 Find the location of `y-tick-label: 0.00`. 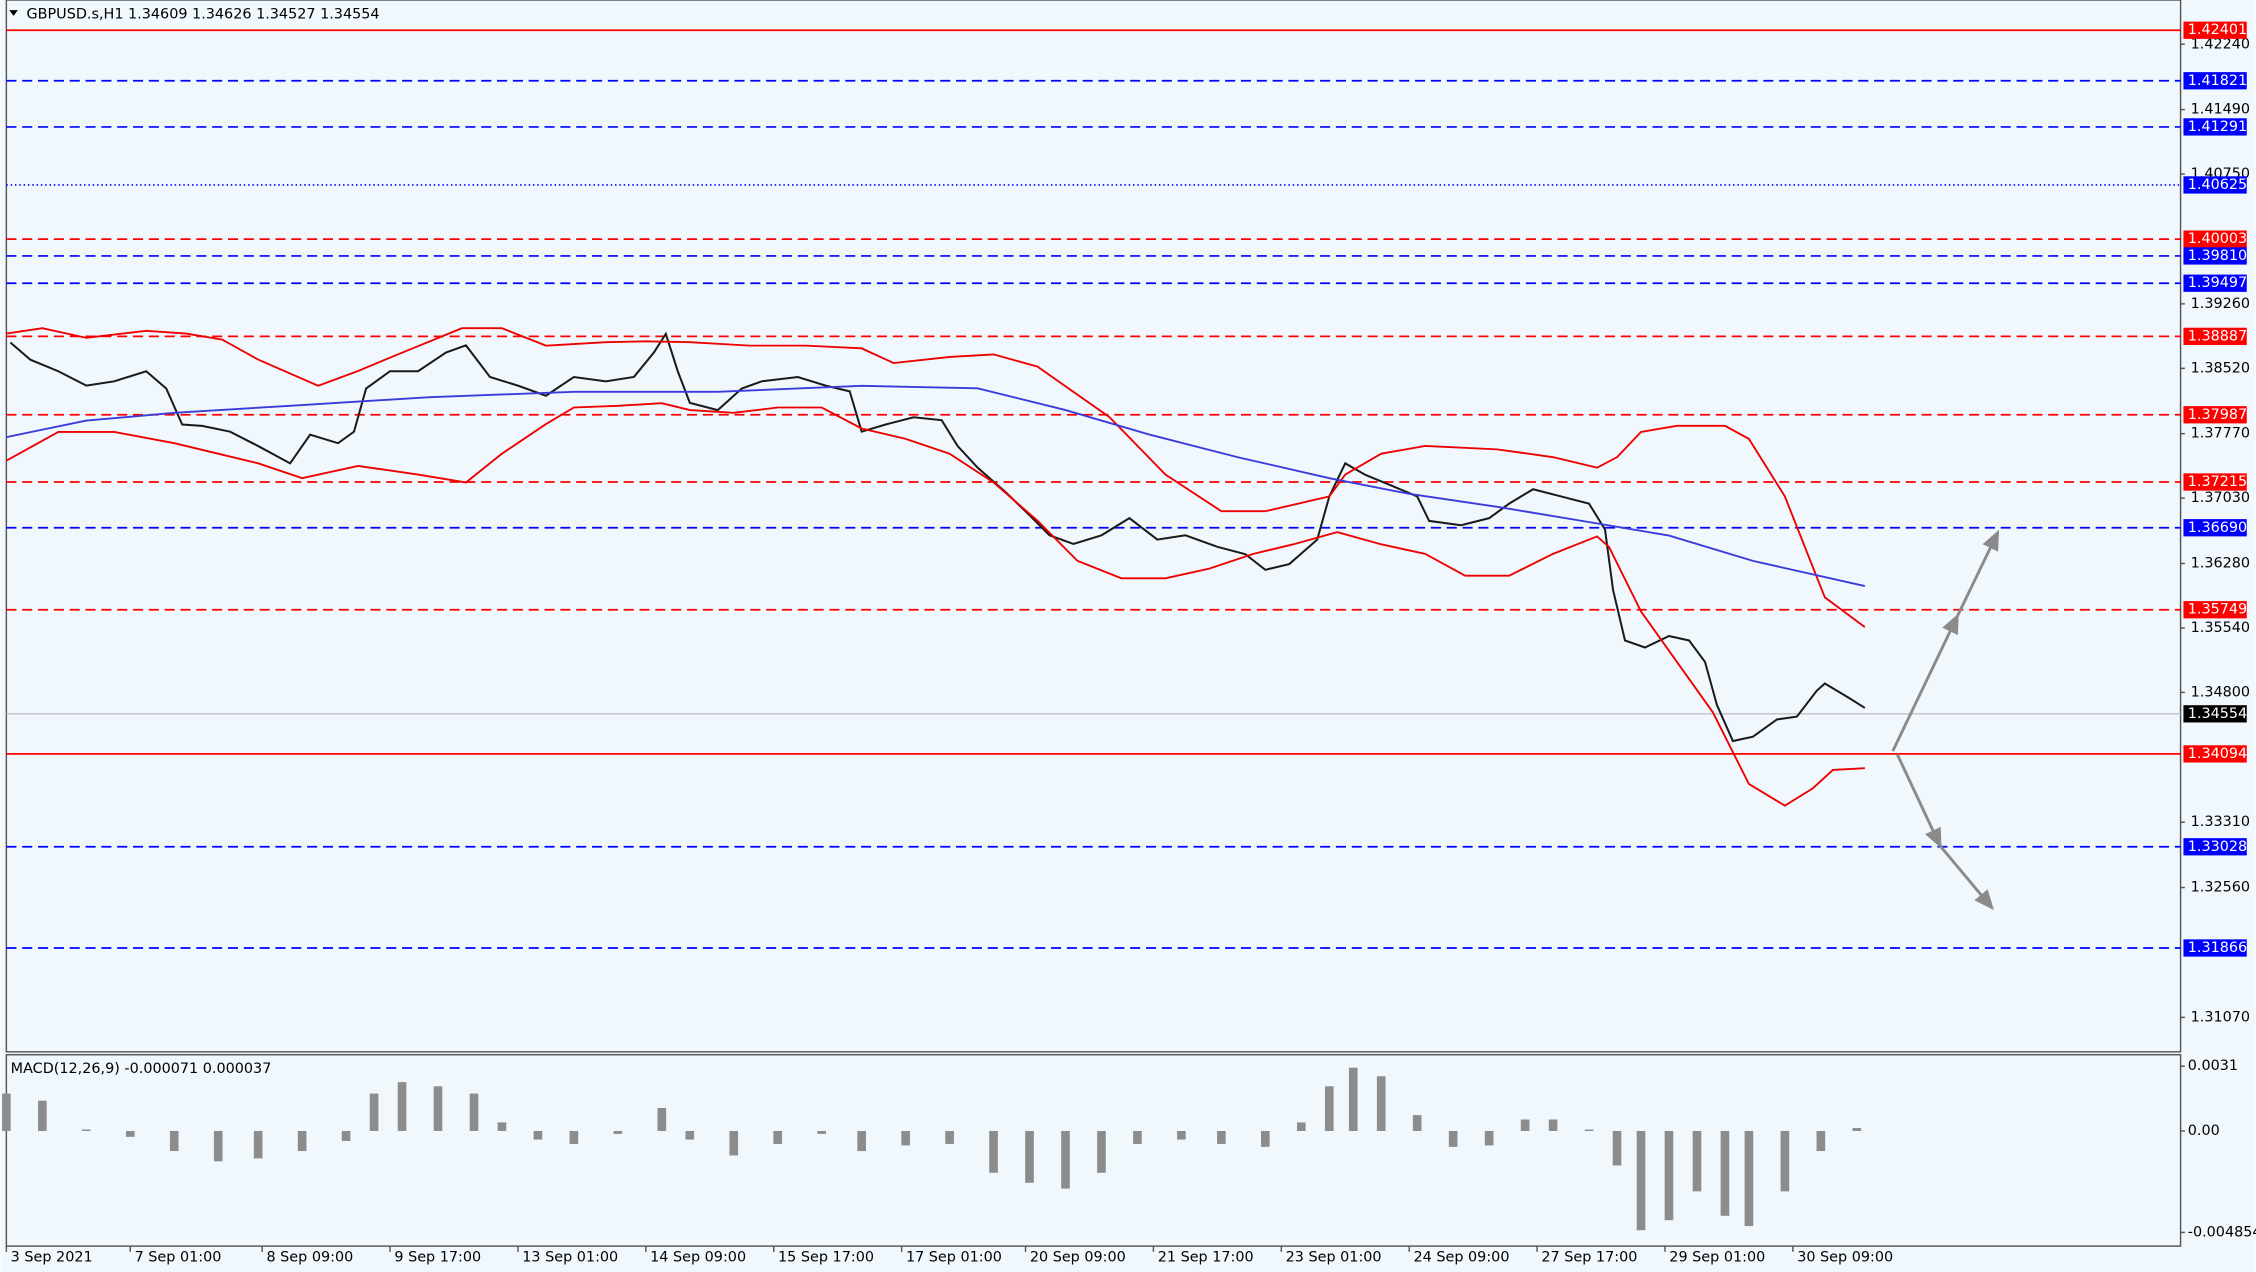

y-tick-label: 0.00 is located at coordinates (2204, 1131).